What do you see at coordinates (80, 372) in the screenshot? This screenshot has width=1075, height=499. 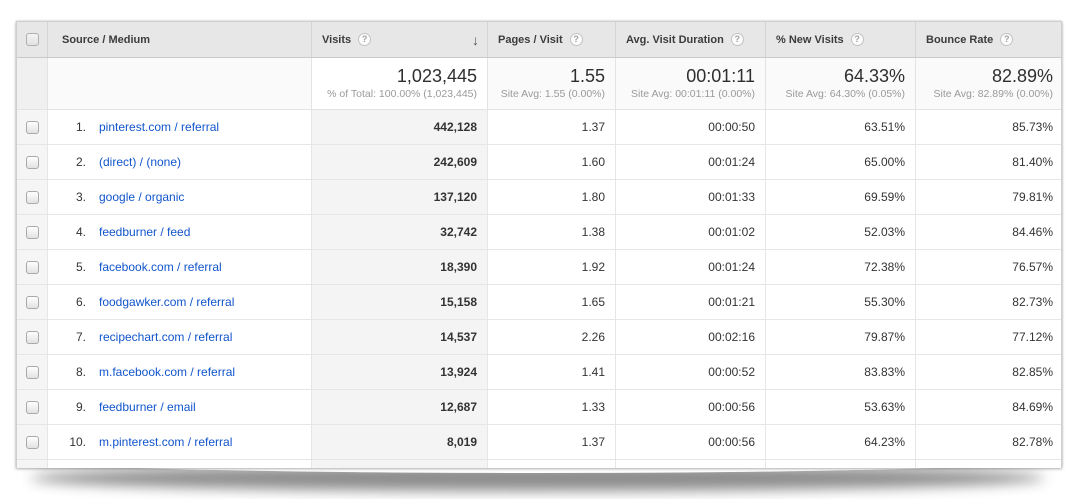 I see `row-rank: 8.` at bounding box center [80, 372].